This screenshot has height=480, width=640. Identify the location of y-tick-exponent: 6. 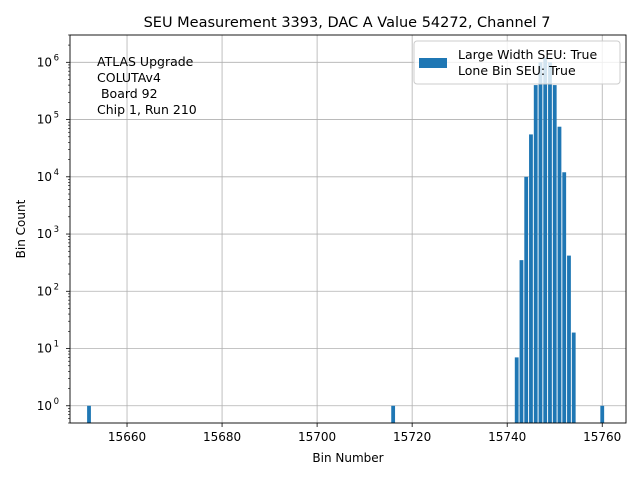
(56, 58).